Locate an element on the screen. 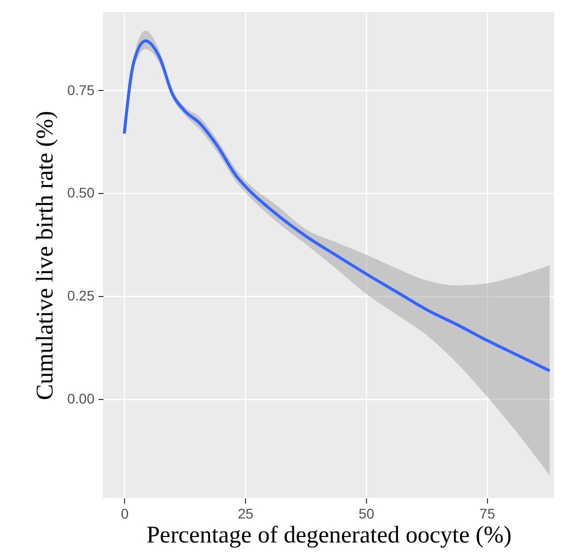 The image size is (569, 553). y-tick-label: 0.00 is located at coordinates (81, 398).